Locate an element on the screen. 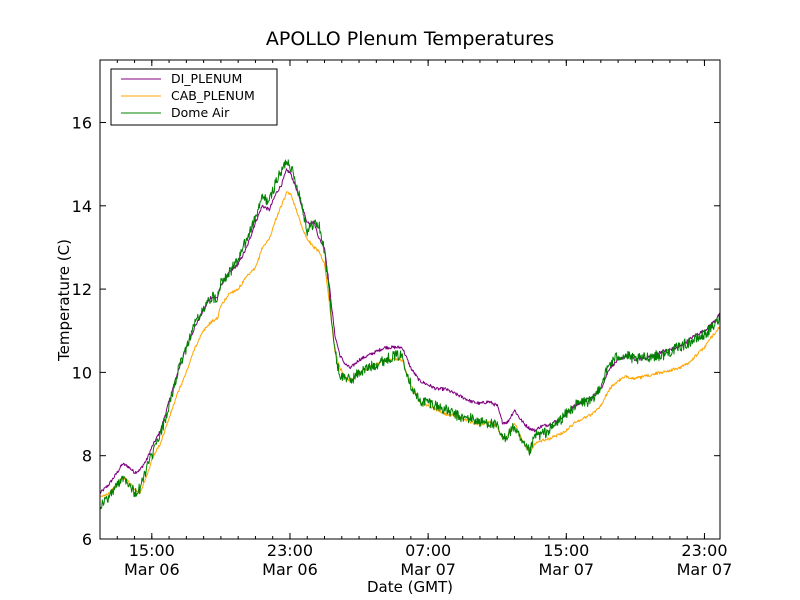  x-tick-time-0: 15:00 is located at coordinates (152, 550).